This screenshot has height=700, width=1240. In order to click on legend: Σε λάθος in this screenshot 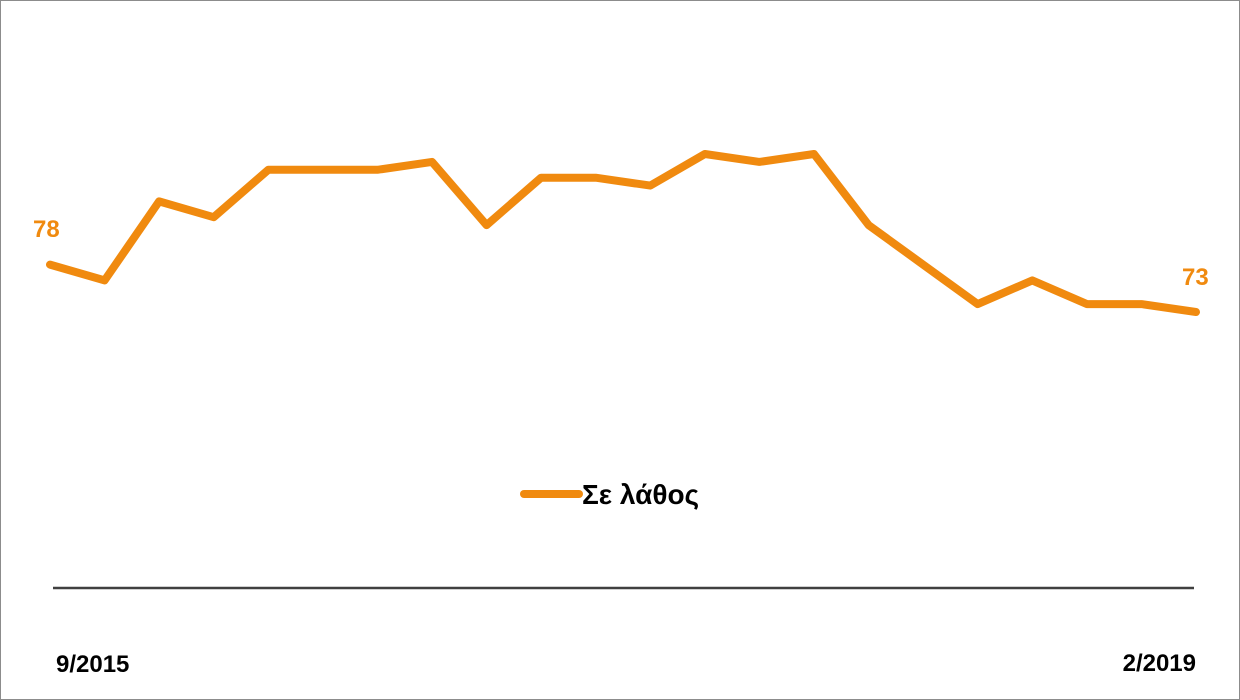, I will do `click(609, 494)`.